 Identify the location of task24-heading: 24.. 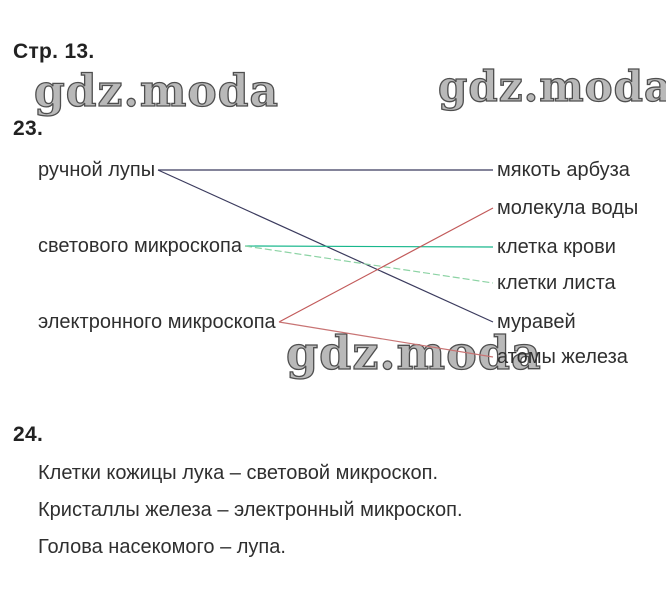
(28, 434).